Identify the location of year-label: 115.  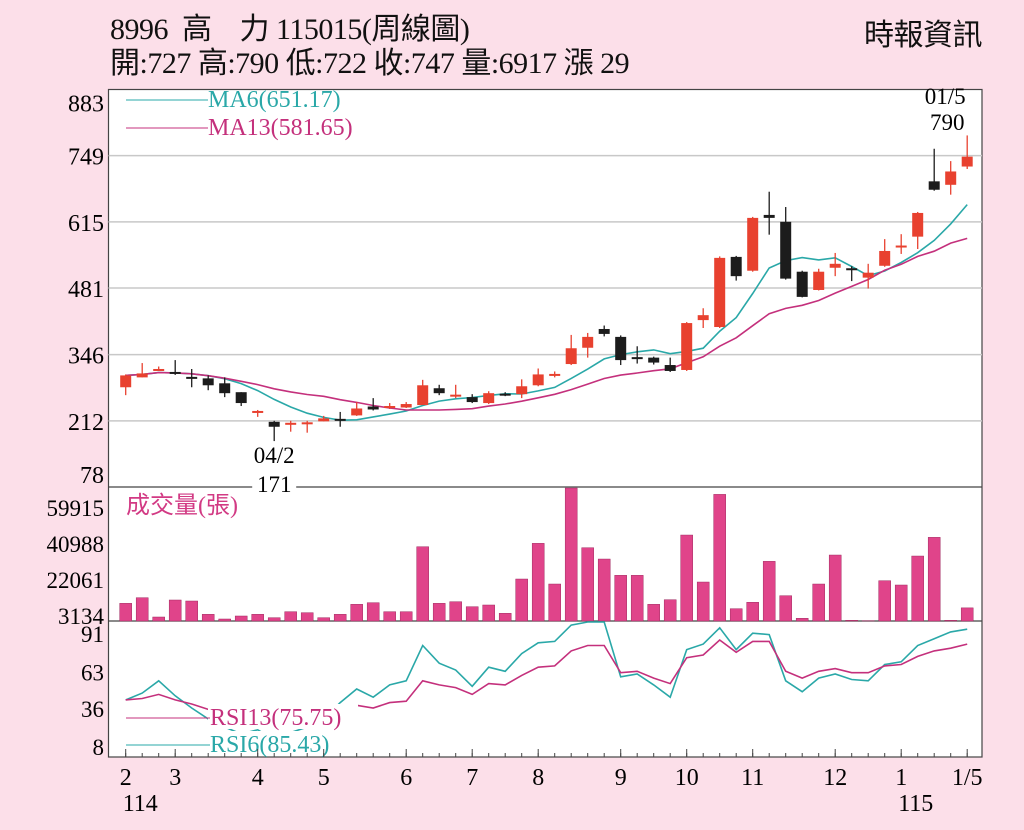
(915, 804).